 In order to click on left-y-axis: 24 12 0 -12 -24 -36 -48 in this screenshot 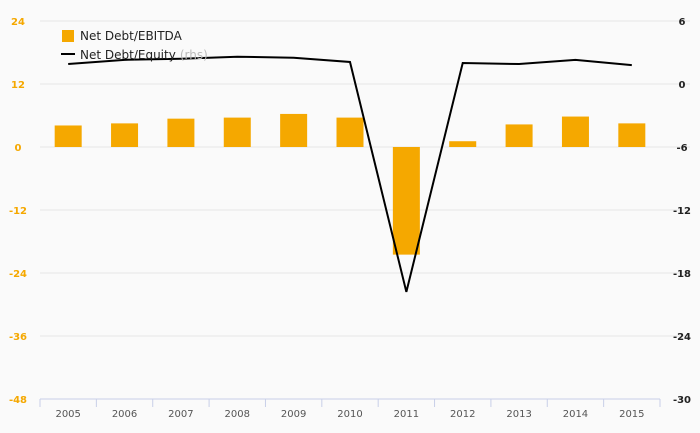, I will do `click(18, 211)`.